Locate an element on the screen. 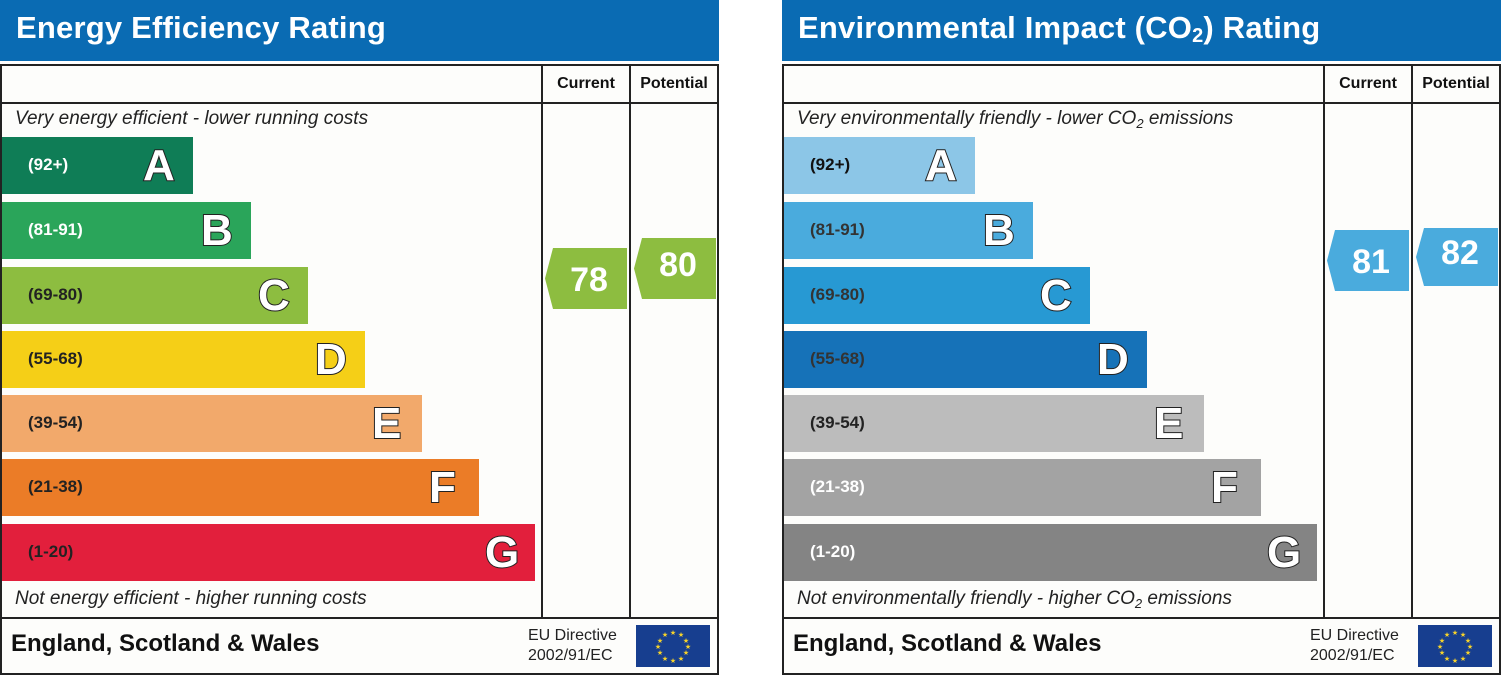 This screenshot has width=1501, height=675. rating-range: (92+) is located at coordinates (830, 164).